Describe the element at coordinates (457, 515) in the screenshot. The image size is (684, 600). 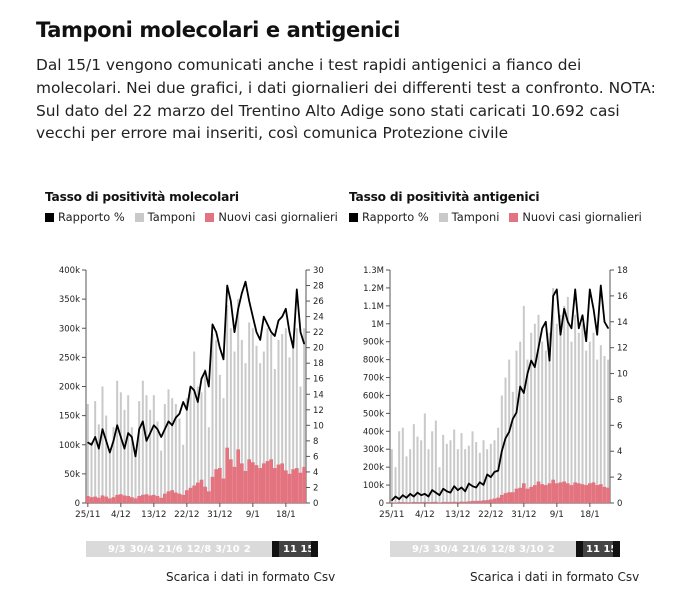
I see `x-tick-label: 13/12` at that location.